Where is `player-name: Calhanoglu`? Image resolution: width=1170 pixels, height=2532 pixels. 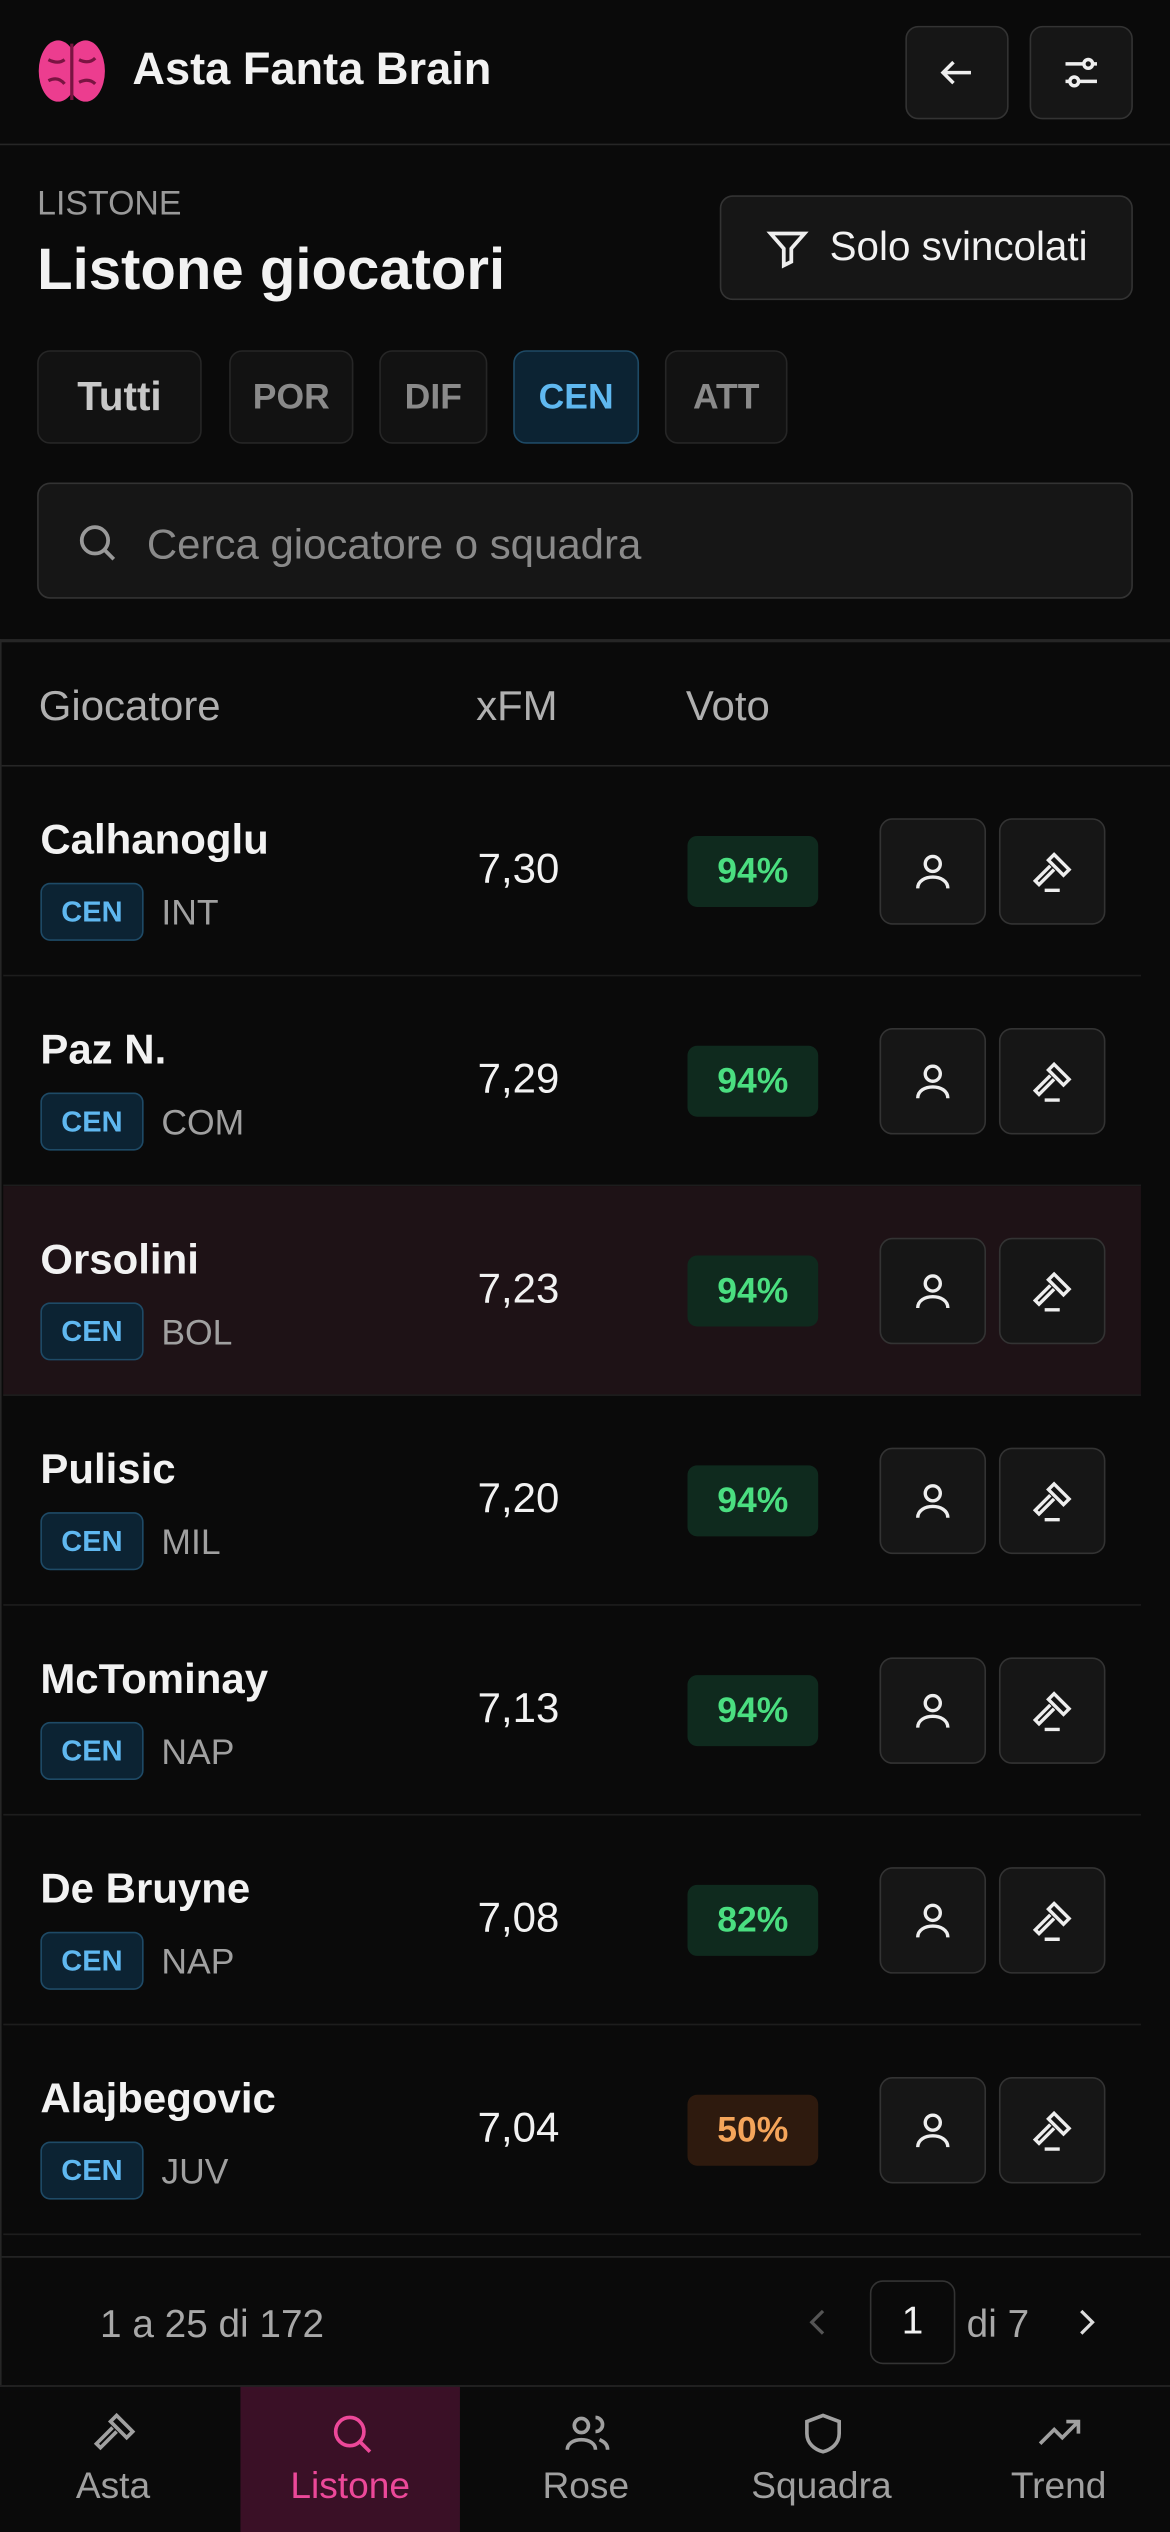
player-name: Calhanoglu is located at coordinates (154, 839).